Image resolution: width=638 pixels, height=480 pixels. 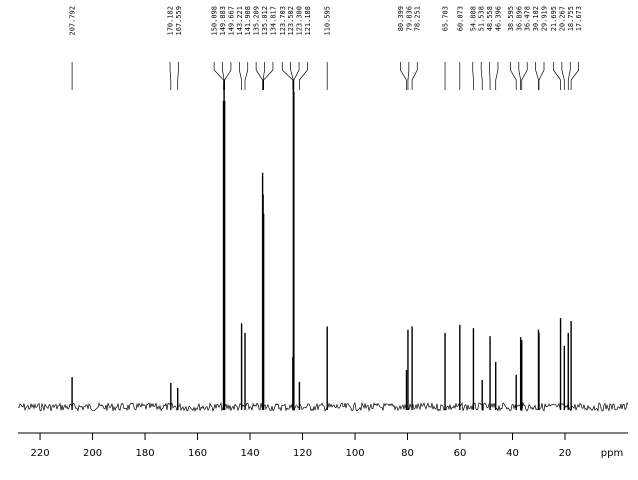 I want to click on x-tick-label: 100, so click(x=354, y=453).